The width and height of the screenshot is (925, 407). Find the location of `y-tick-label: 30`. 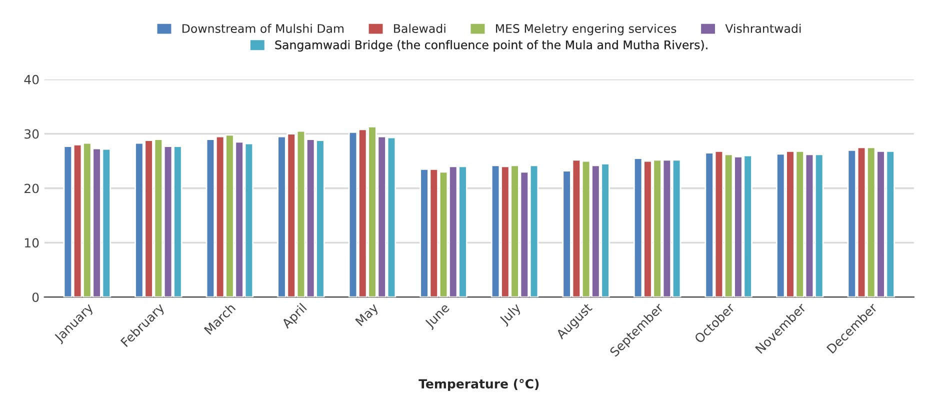

y-tick-label: 30 is located at coordinates (31, 134).